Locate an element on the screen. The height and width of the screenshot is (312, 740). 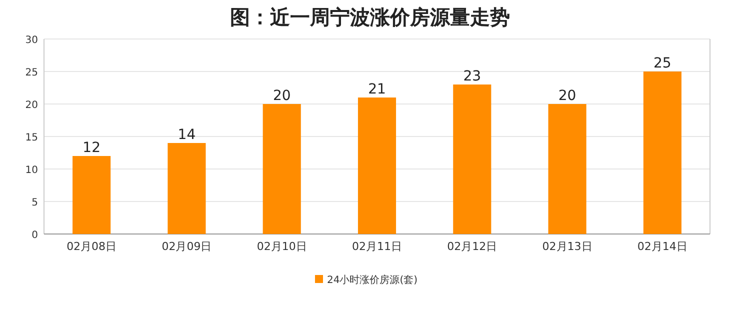
y-tick-label: 10 is located at coordinates (31, 170).